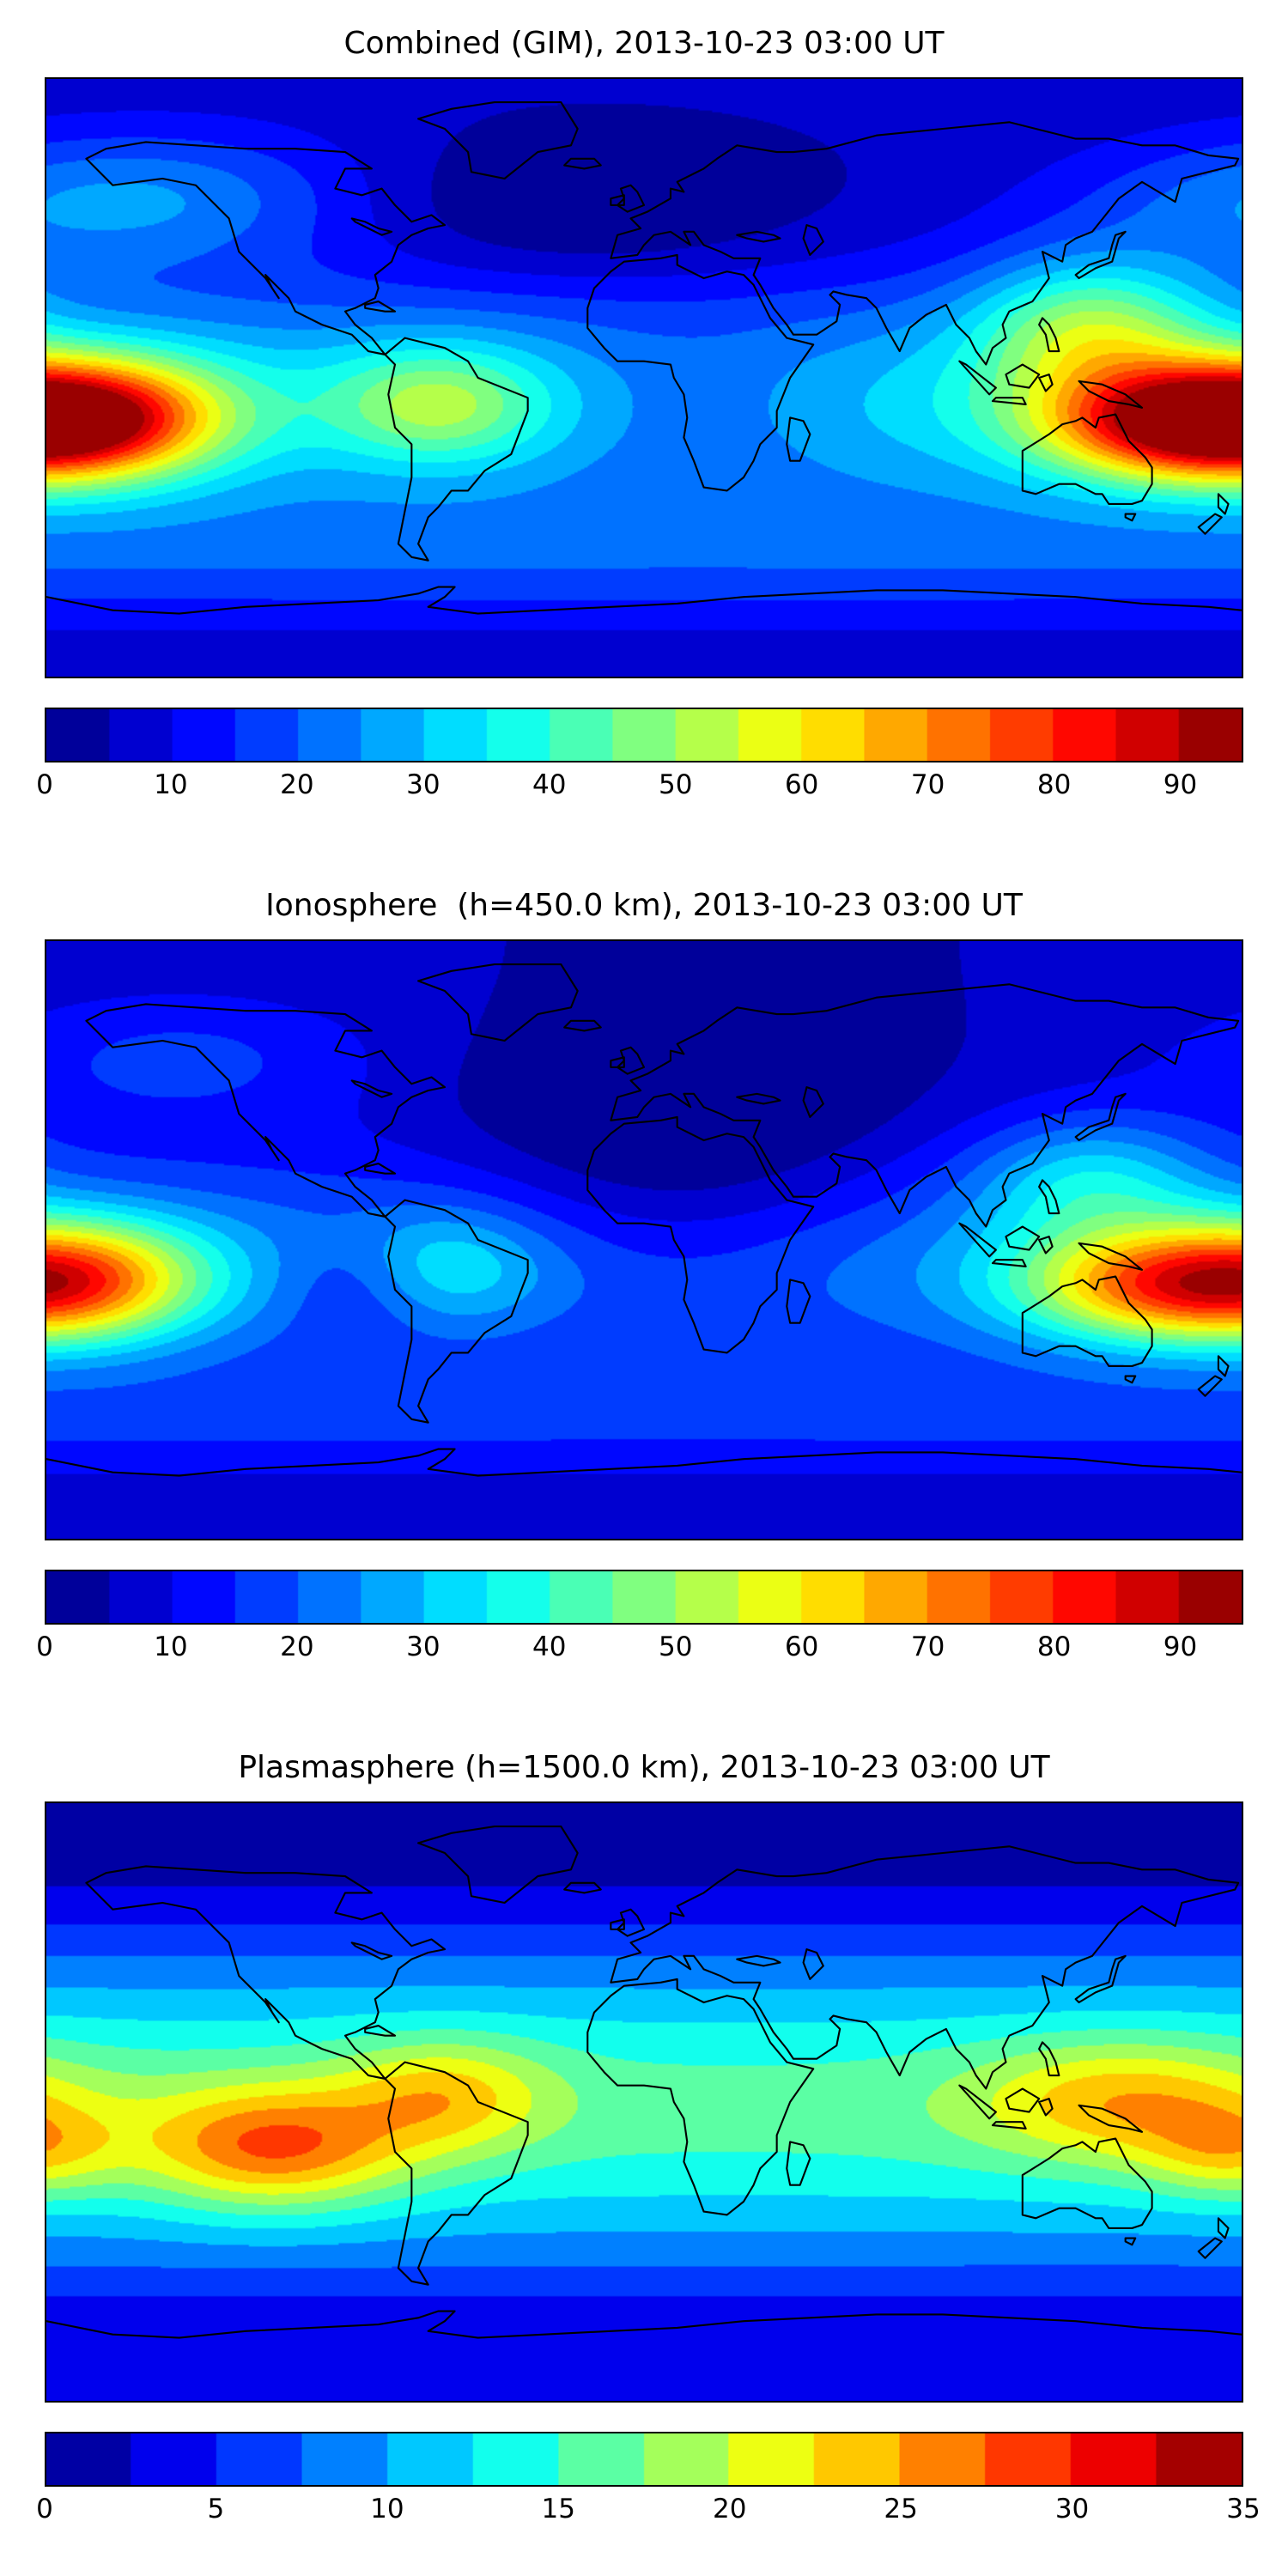  Describe the element at coordinates (1243, 2509) in the screenshot. I see `colorbar-tick-label: 35` at that location.